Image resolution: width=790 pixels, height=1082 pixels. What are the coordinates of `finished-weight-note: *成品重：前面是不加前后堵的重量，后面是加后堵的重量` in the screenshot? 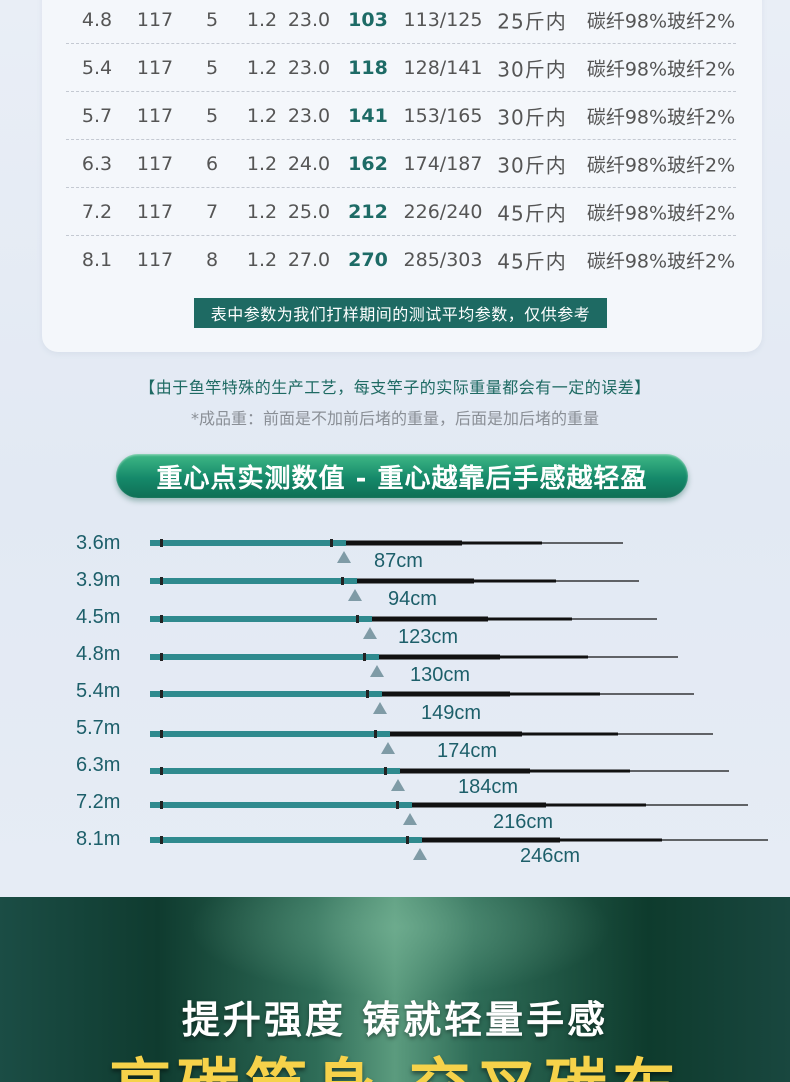 It's located at (394, 418).